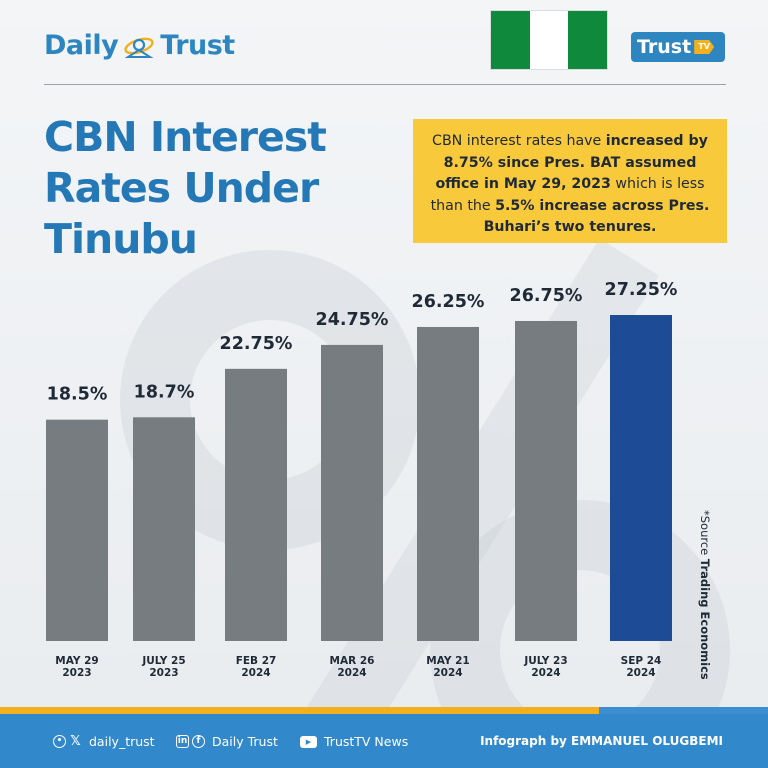  What do you see at coordinates (163, 661) in the screenshot?
I see `category-label-1-line-0: JULY 25` at bounding box center [163, 661].